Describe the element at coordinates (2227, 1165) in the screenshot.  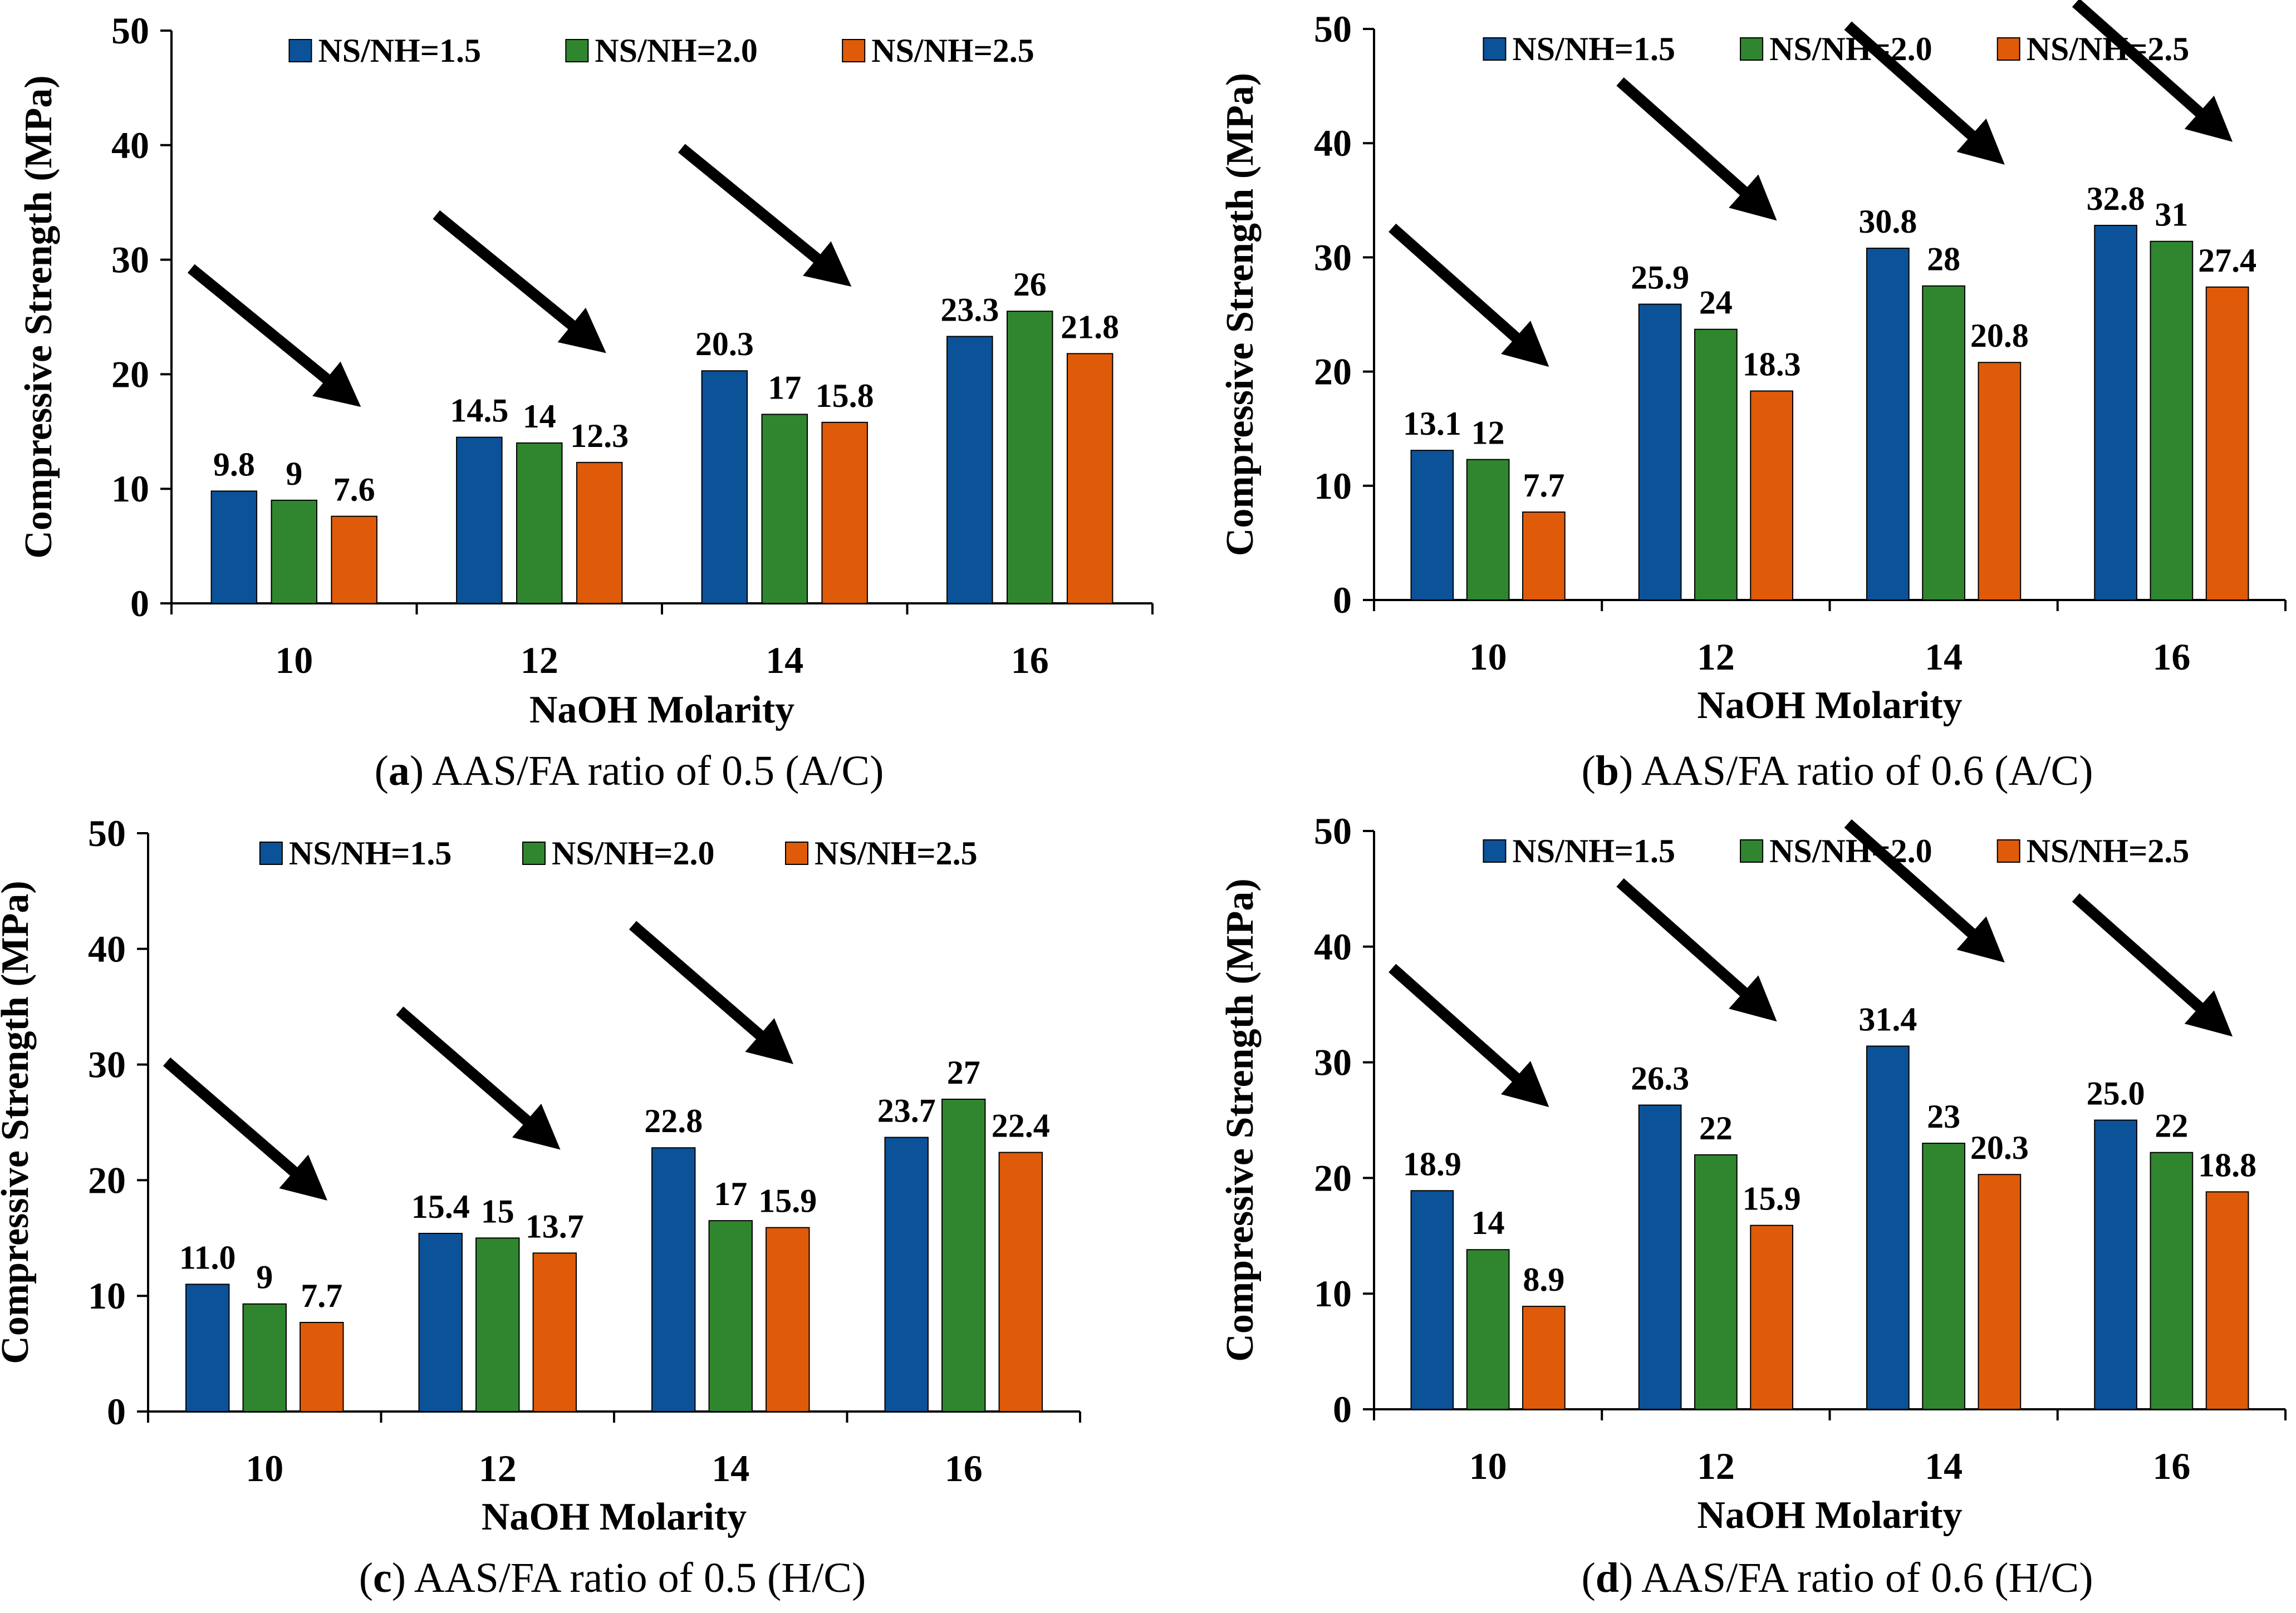
I see `data-label: 18.8` at that location.